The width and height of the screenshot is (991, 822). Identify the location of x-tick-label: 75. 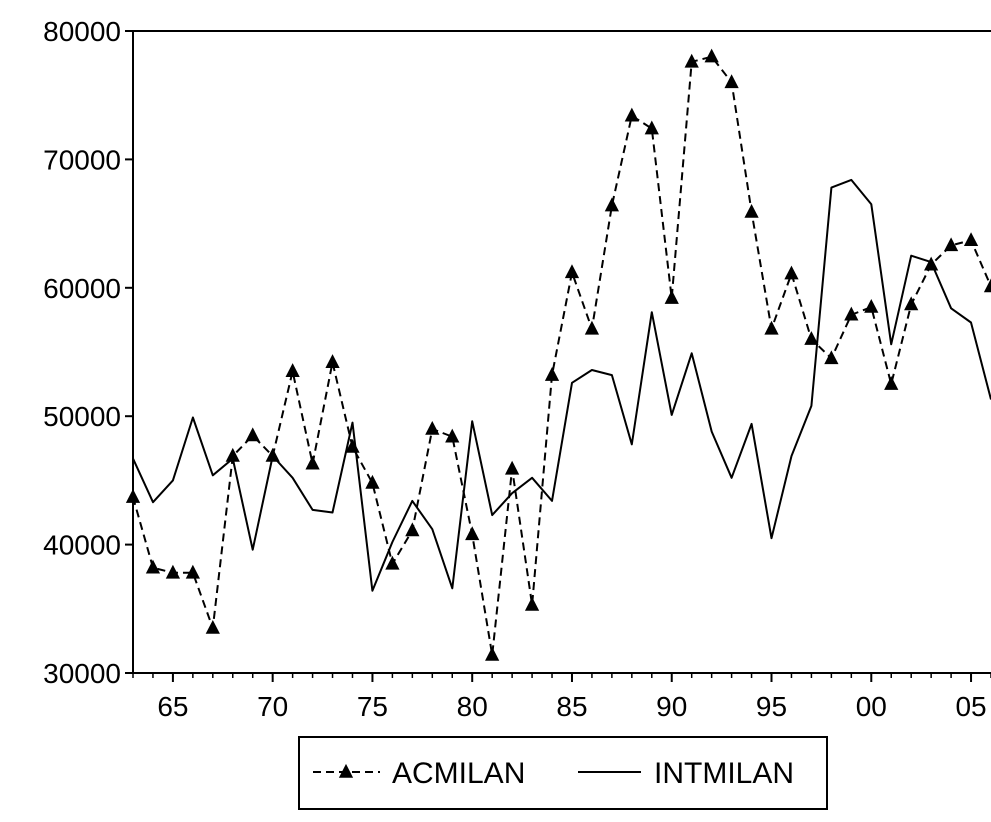
(372, 706).